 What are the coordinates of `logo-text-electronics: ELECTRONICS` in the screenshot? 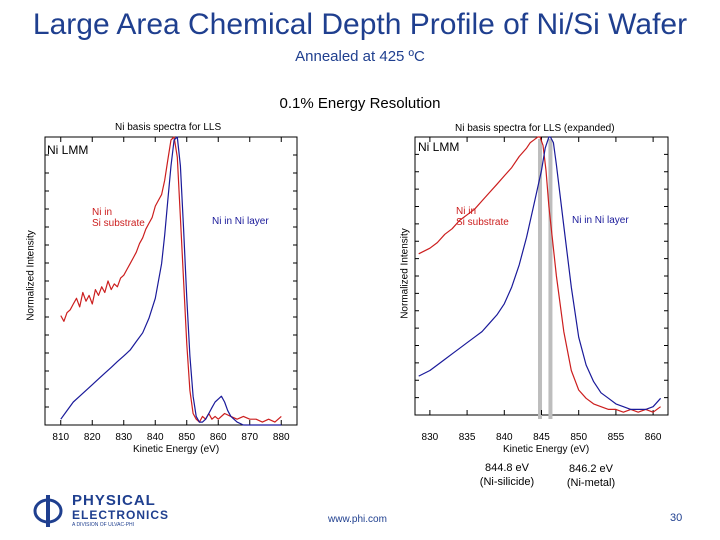 It's located at (121, 515).